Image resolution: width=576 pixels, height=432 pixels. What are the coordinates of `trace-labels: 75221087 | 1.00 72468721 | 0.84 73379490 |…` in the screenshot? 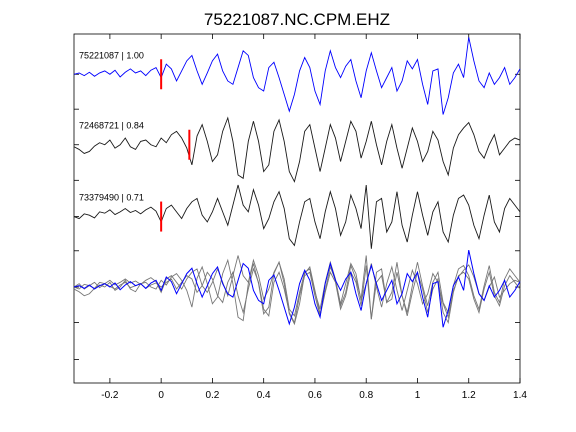 It's located at (111, 126).